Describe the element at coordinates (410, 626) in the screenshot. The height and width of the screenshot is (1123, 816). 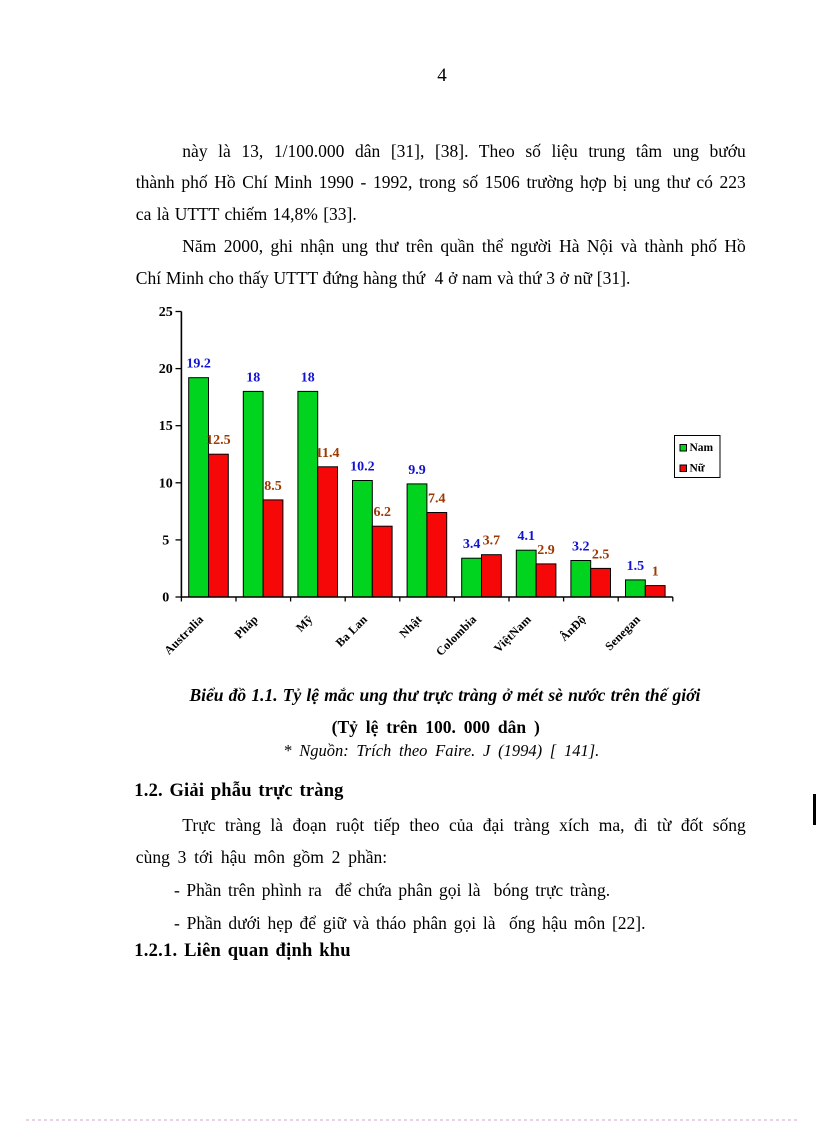
I see `svg-text: Nhật` at that location.